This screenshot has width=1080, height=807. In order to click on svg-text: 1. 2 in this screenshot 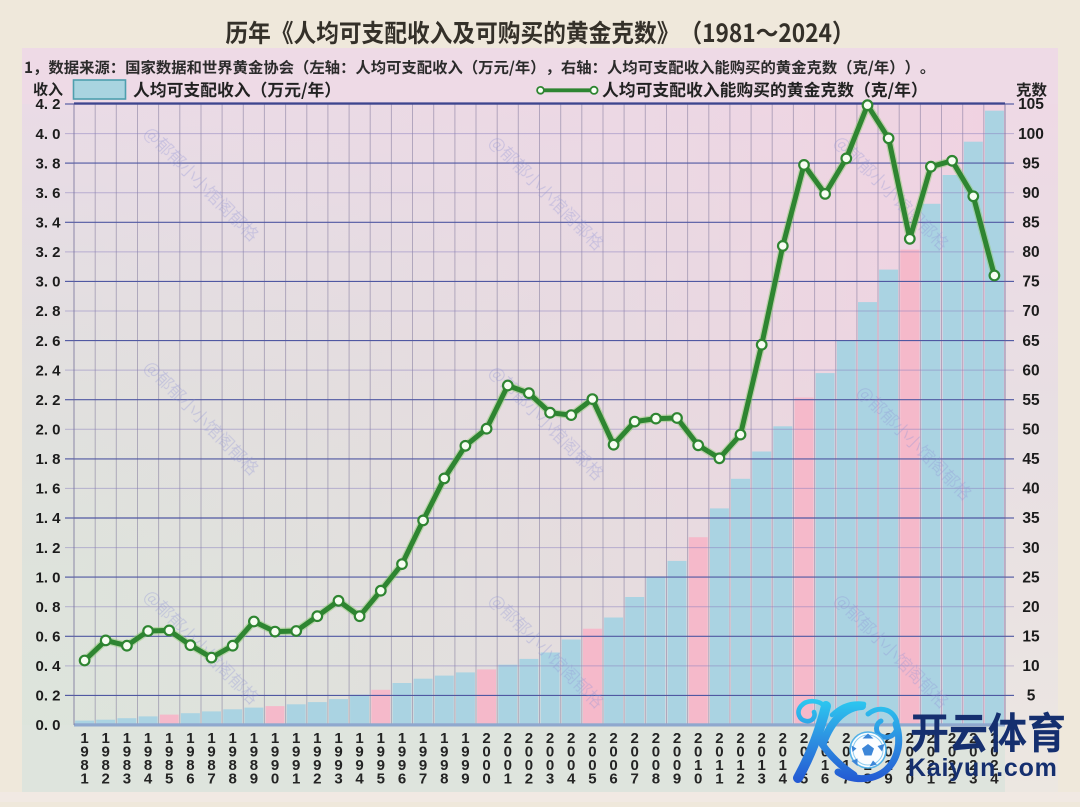, I will do `click(47, 548)`.